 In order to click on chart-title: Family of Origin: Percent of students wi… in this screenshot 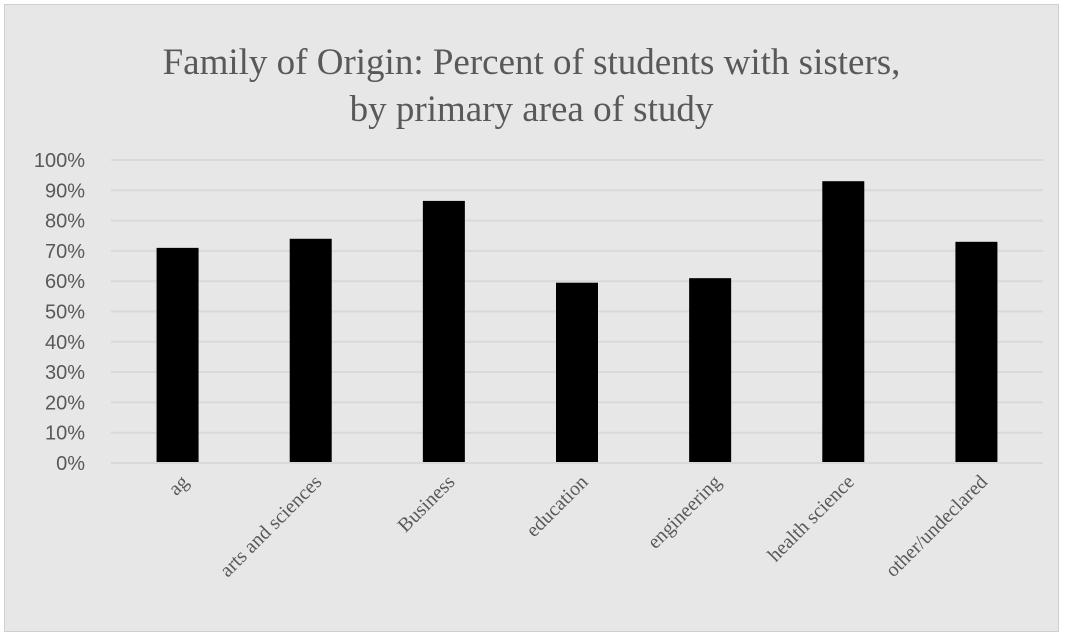, I will do `click(531, 86)`.